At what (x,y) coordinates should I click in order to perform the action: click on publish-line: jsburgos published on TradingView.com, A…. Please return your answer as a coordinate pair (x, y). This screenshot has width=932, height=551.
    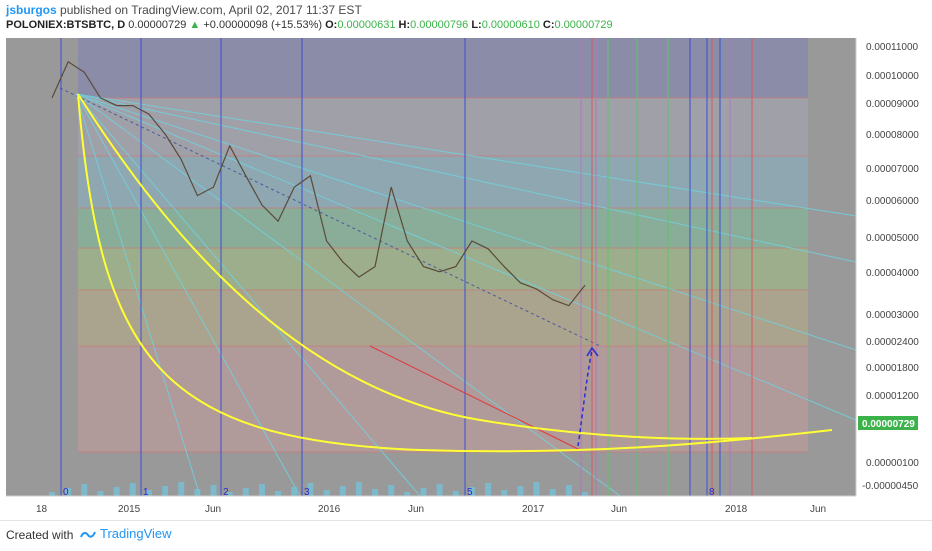
    Looking at the image, I should click on (184, 10).